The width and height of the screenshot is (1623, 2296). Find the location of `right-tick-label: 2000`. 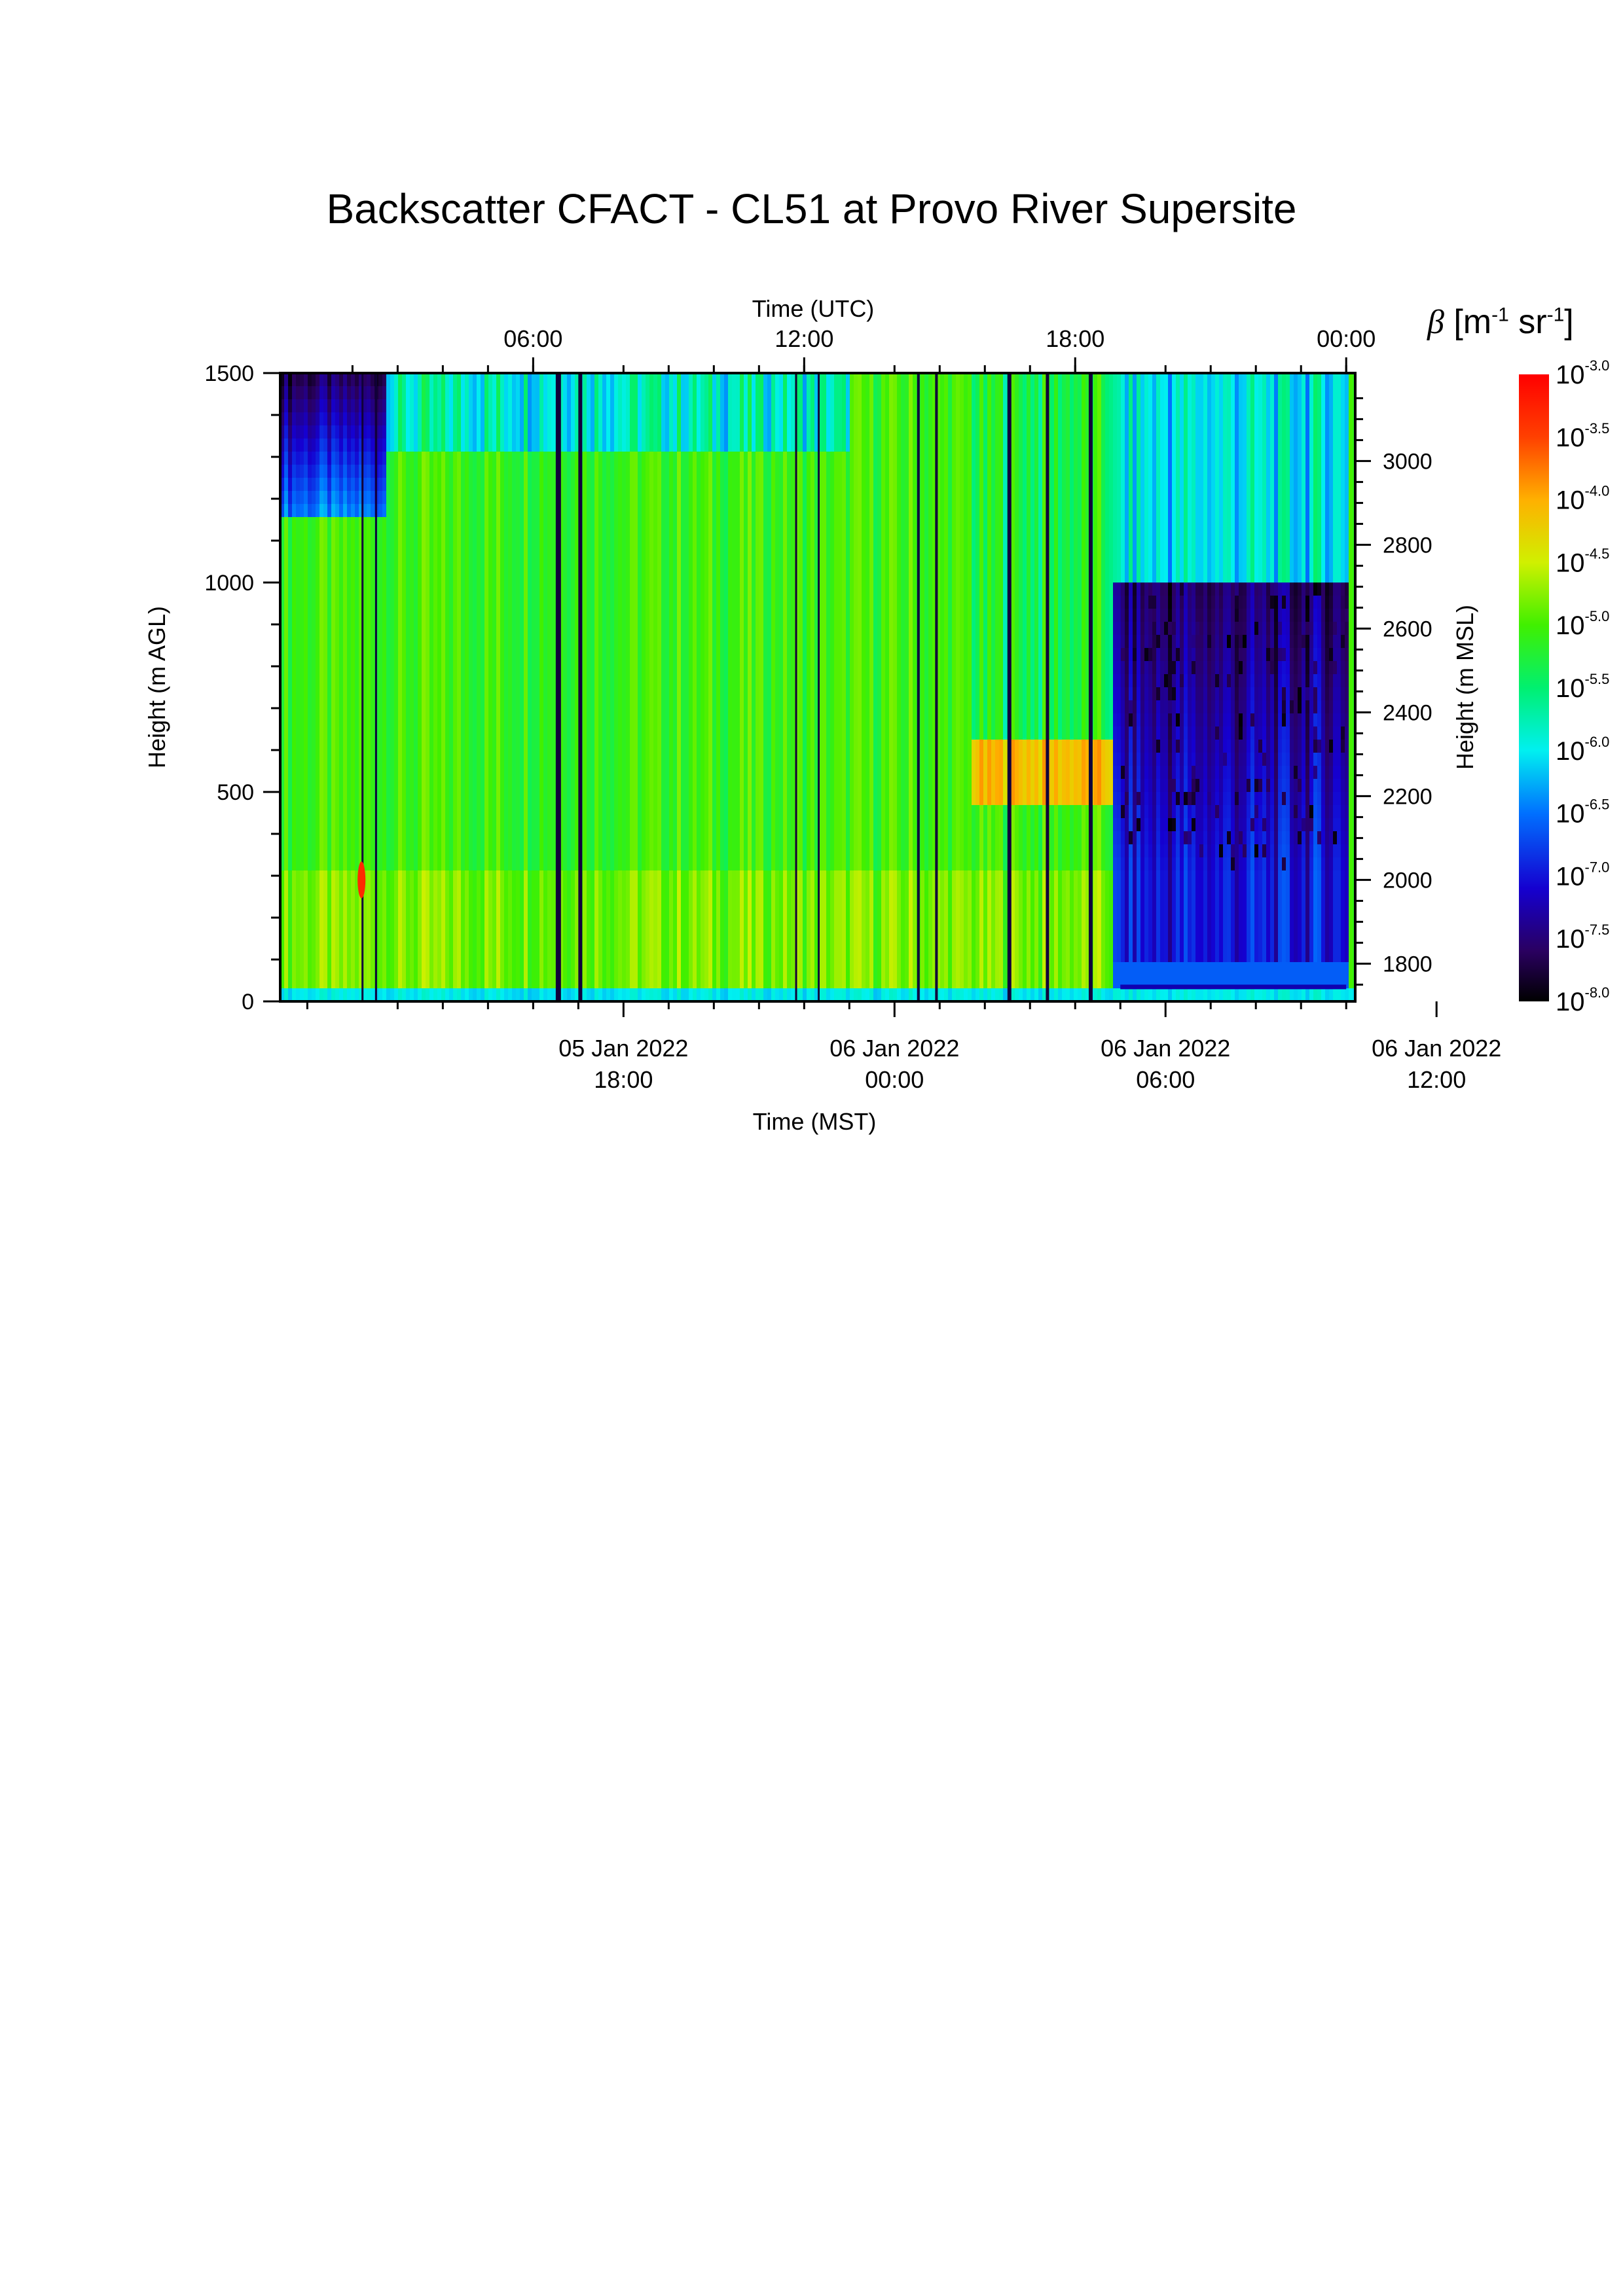

right-tick-label: 2000 is located at coordinates (1407, 880).